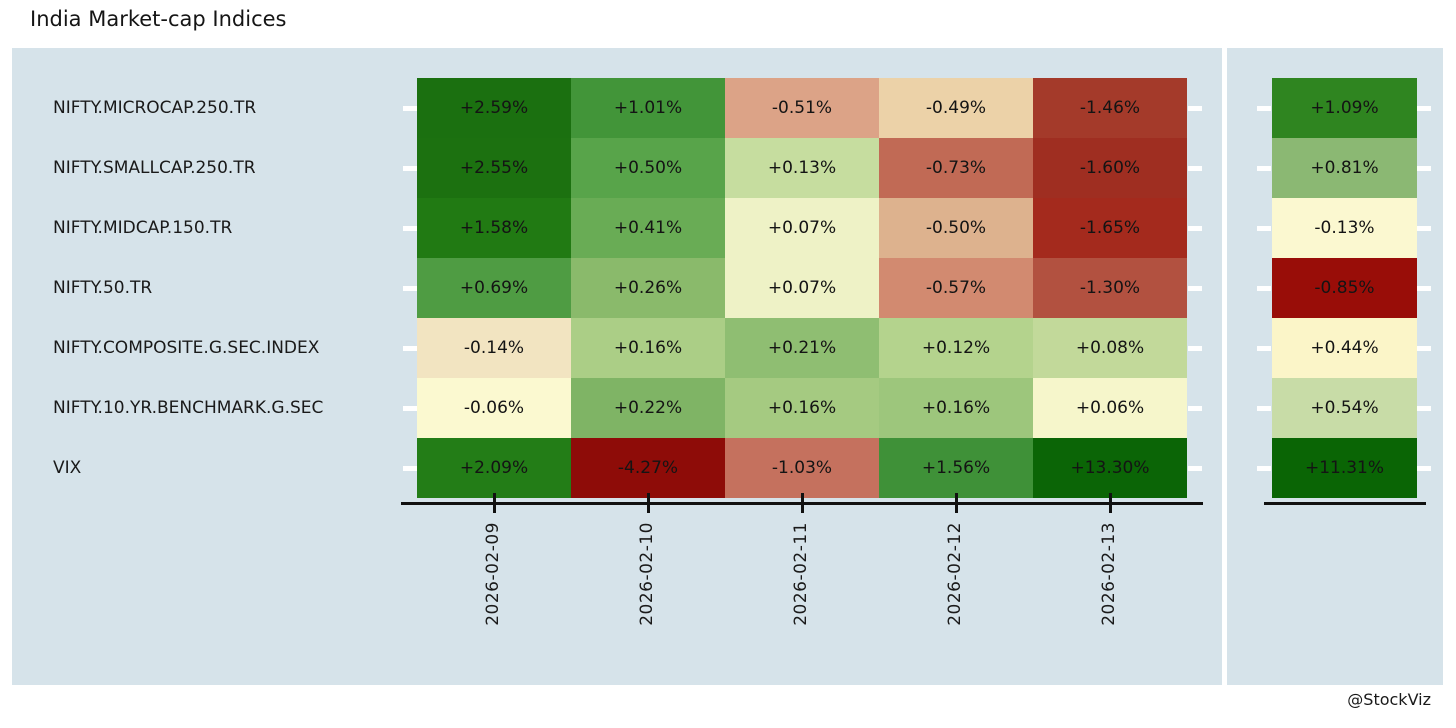 Image resolution: width=1456 pixels, height=728 pixels. Describe the element at coordinates (648, 288) in the screenshot. I see `heatmap-cell: +0.26%` at that location.